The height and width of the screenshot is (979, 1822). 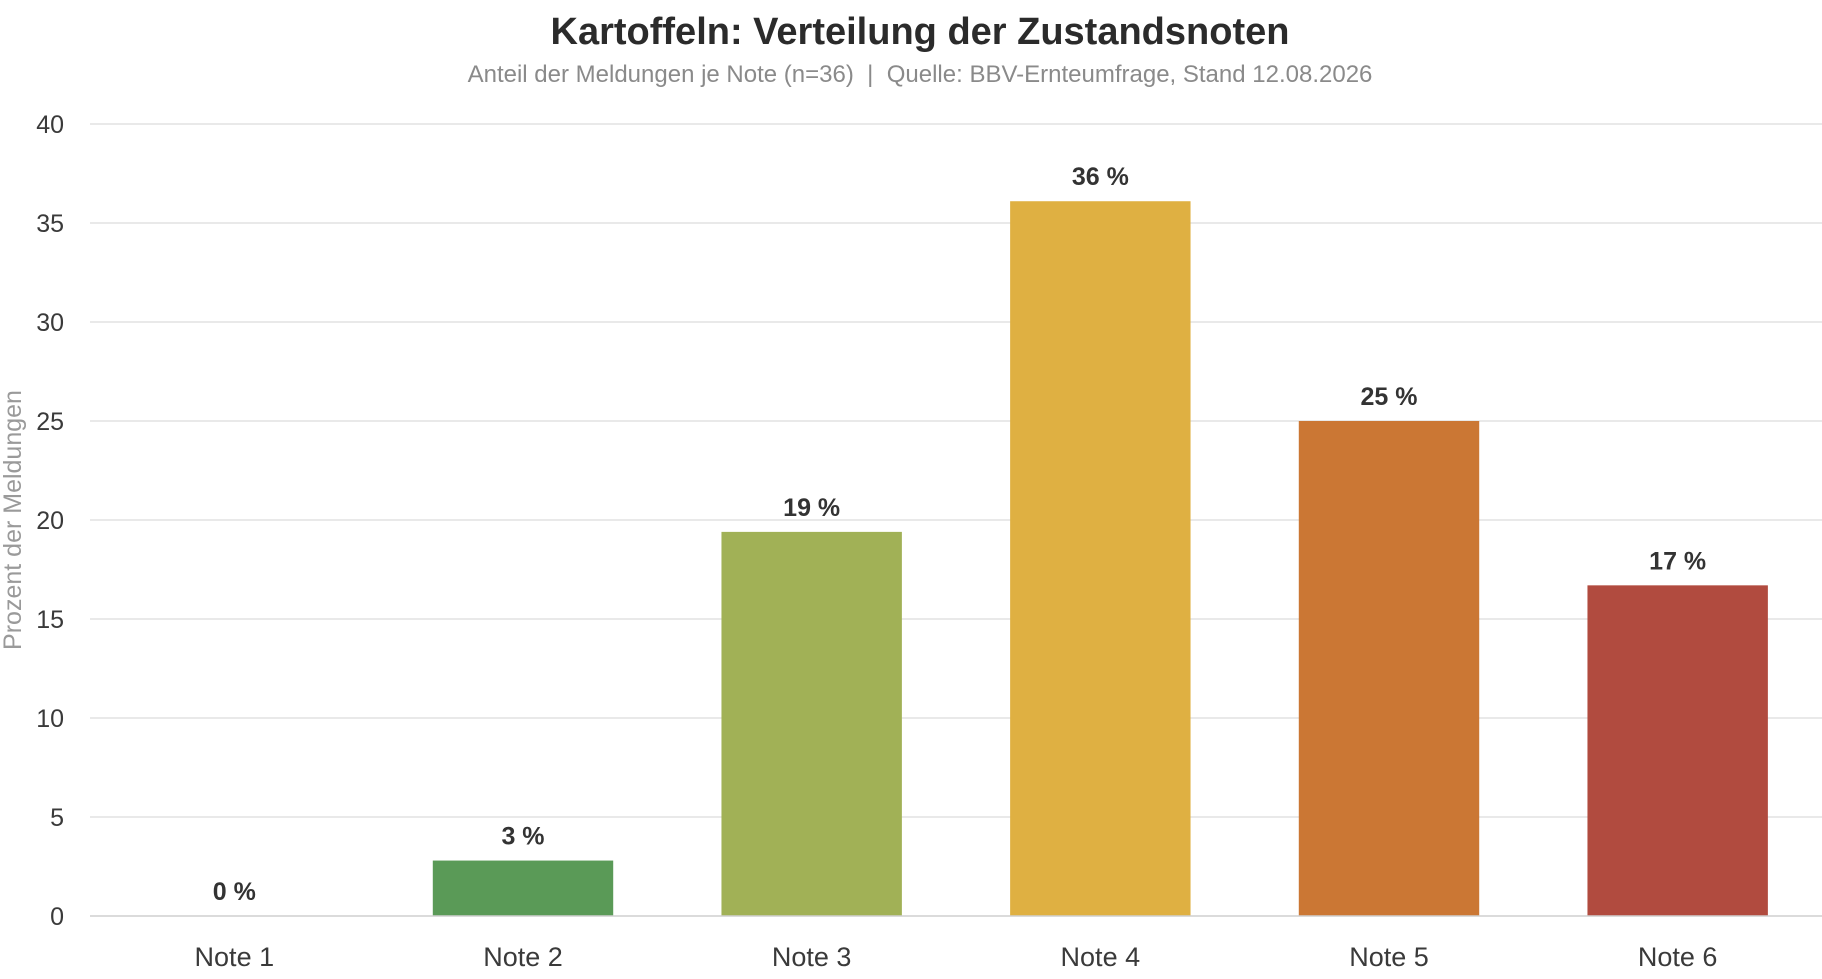 What do you see at coordinates (50, 620) in the screenshot?
I see `y-tick-label: 15` at bounding box center [50, 620].